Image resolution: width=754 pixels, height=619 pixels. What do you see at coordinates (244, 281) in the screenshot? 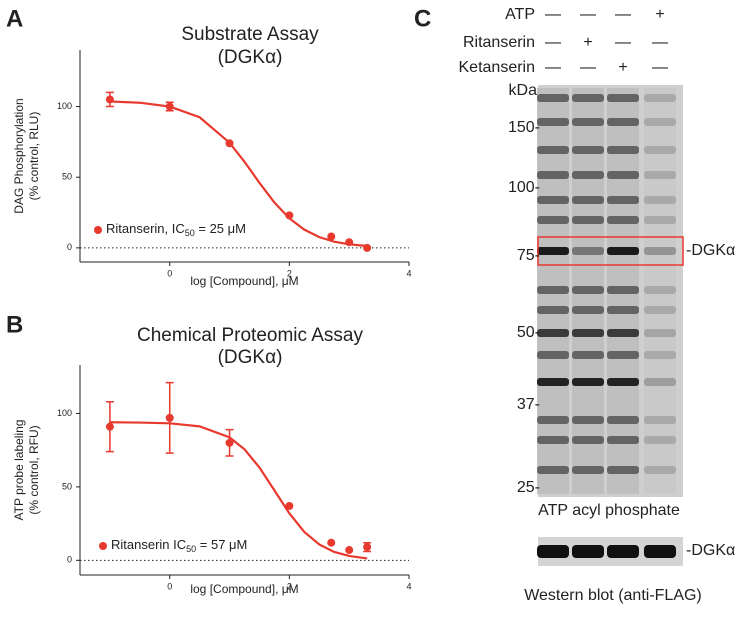
I see `x-axis-label: log [Compound], μM` at bounding box center [244, 281].